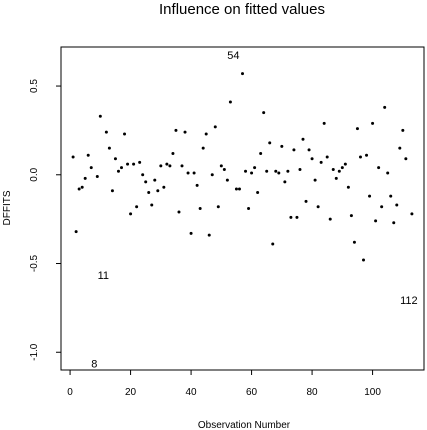 This screenshot has height=430, width=427. What do you see at coordinates (34, 174) in the screenshot?
I see `y-tick-label: 0.0` at bounding box center [34, 174].